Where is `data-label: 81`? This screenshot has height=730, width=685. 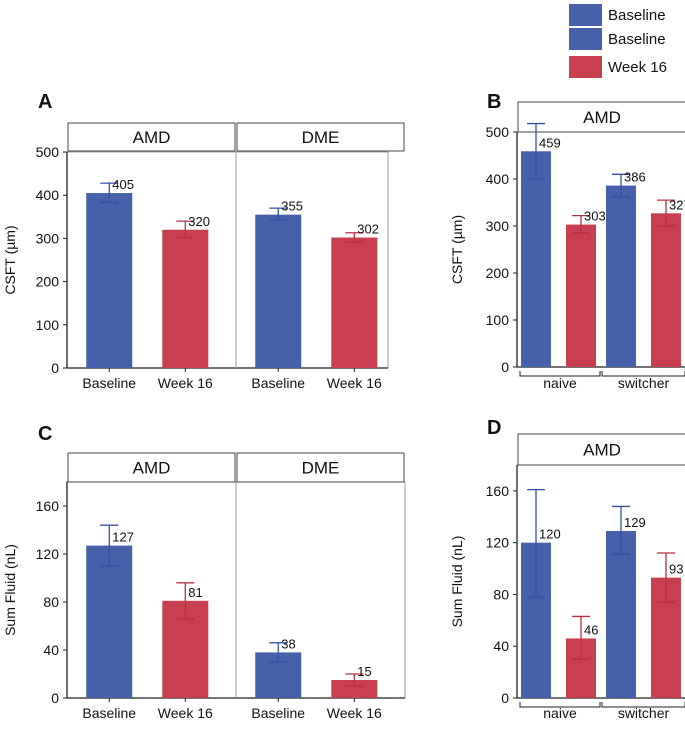
data-label: 81 is located at coordinates (195, 592).